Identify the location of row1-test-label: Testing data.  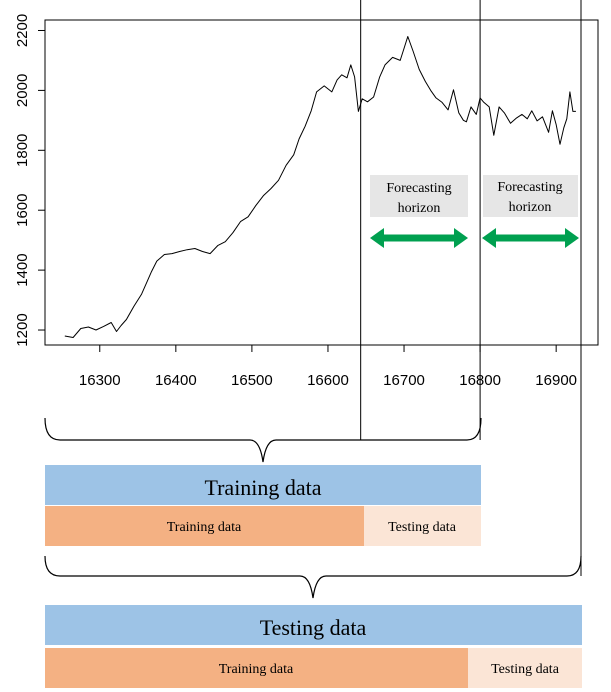
(422, 527).